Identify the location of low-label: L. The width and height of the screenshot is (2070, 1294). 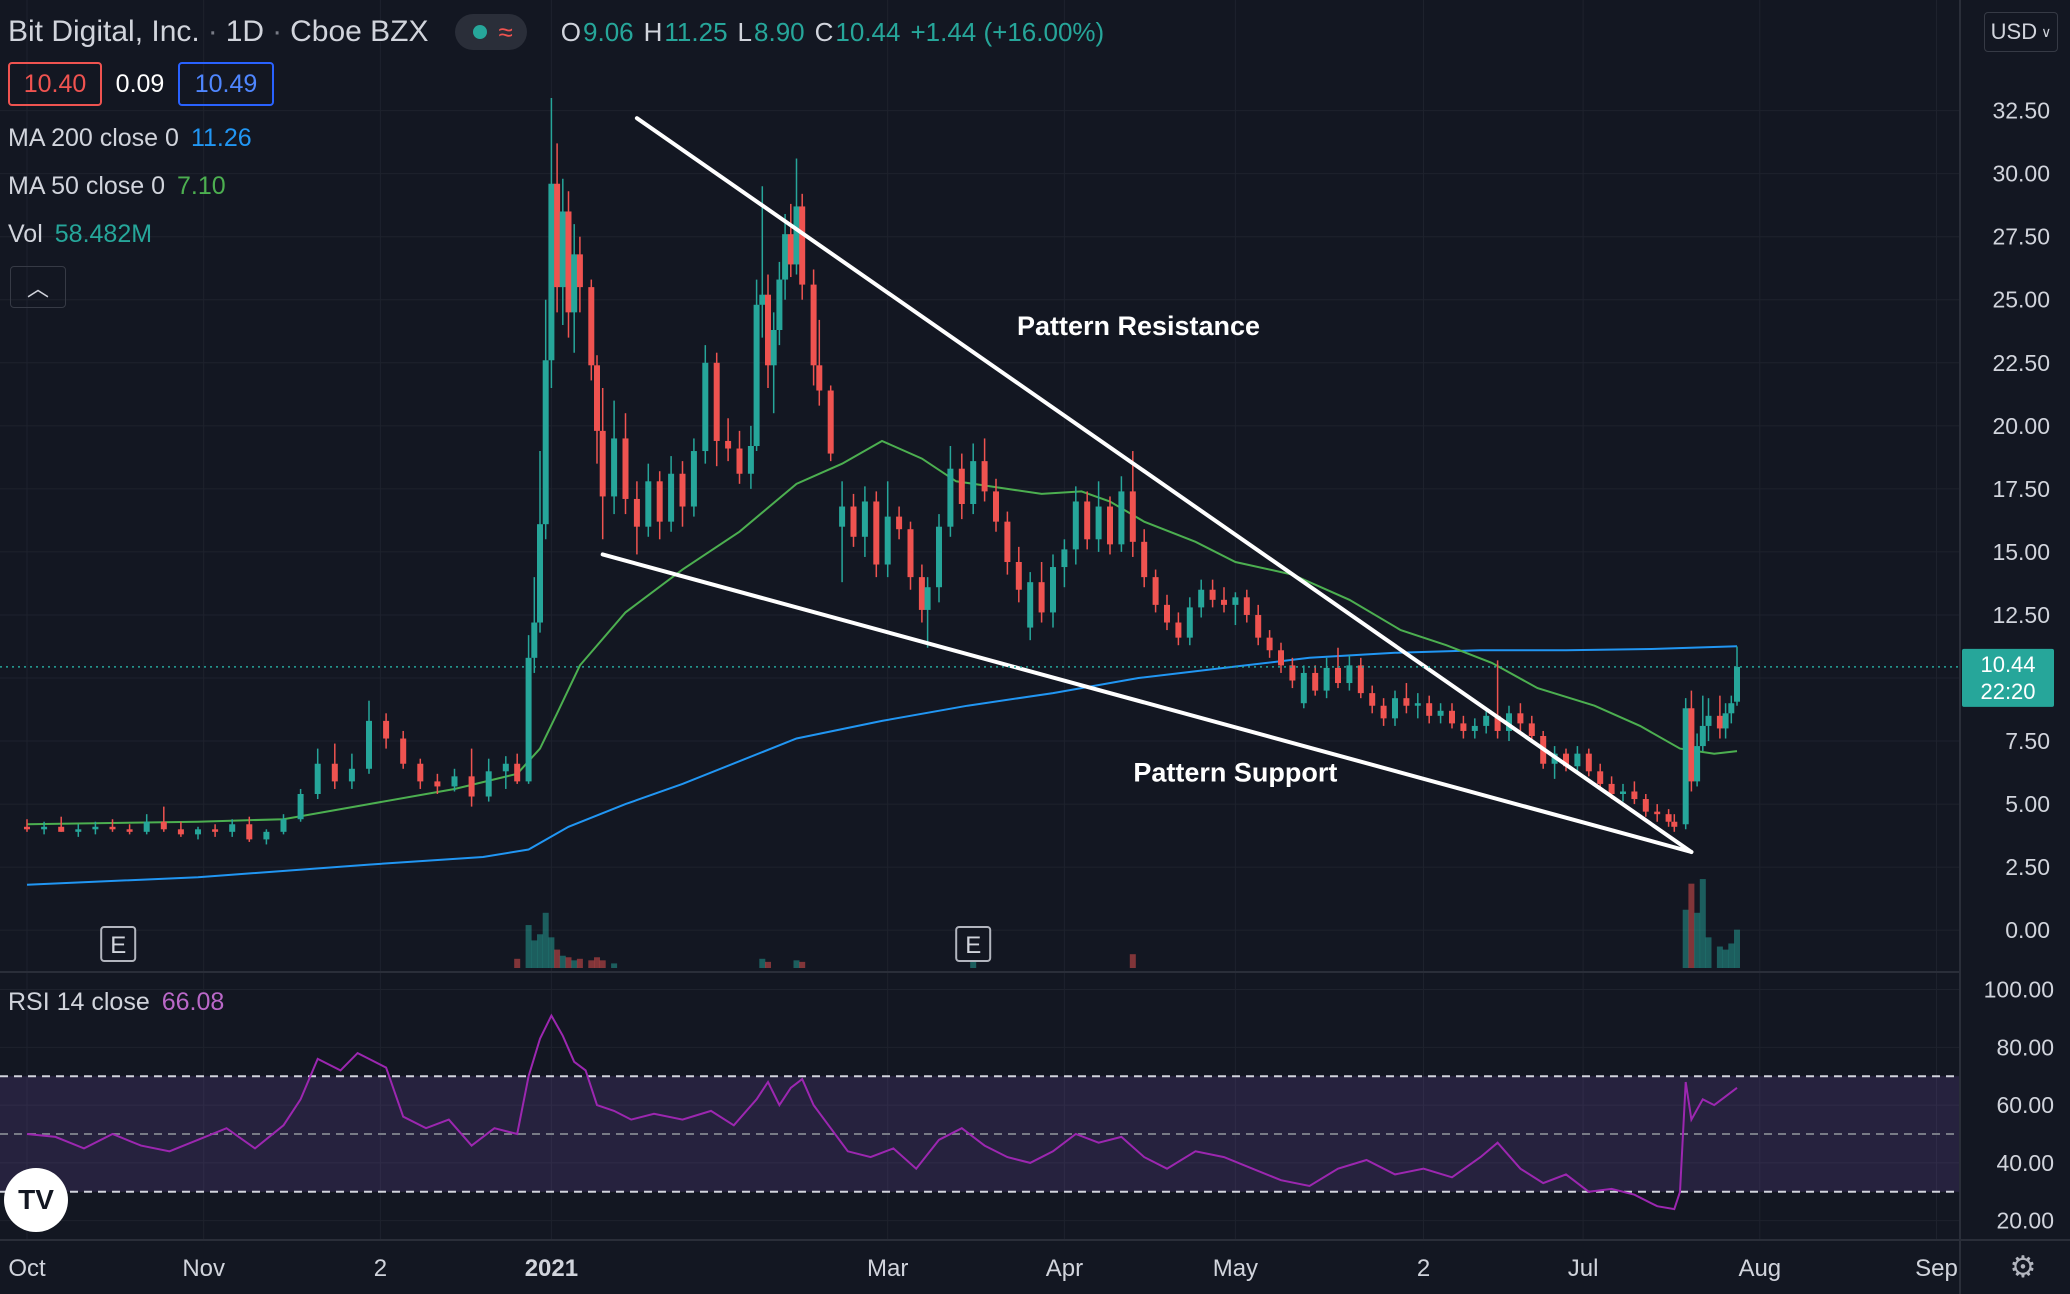
(745, 31).